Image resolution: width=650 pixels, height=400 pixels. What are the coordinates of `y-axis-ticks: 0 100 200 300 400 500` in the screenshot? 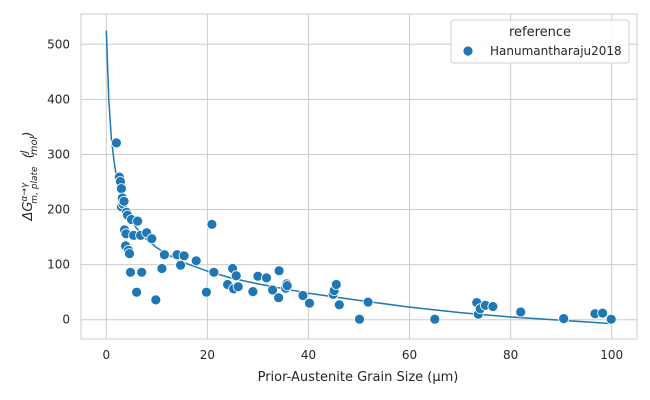 It's located at (58, 181).